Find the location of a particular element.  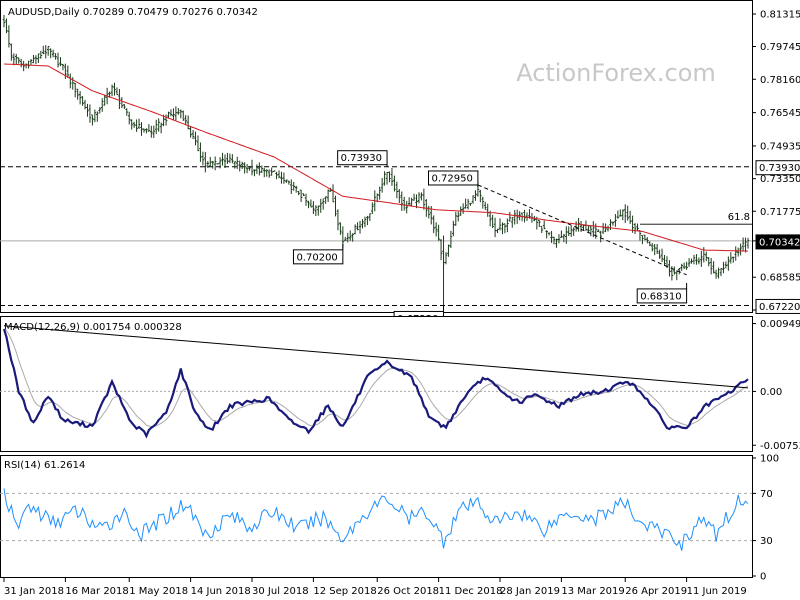

annotation-0.70200-box is located at coordinates (318, 257).